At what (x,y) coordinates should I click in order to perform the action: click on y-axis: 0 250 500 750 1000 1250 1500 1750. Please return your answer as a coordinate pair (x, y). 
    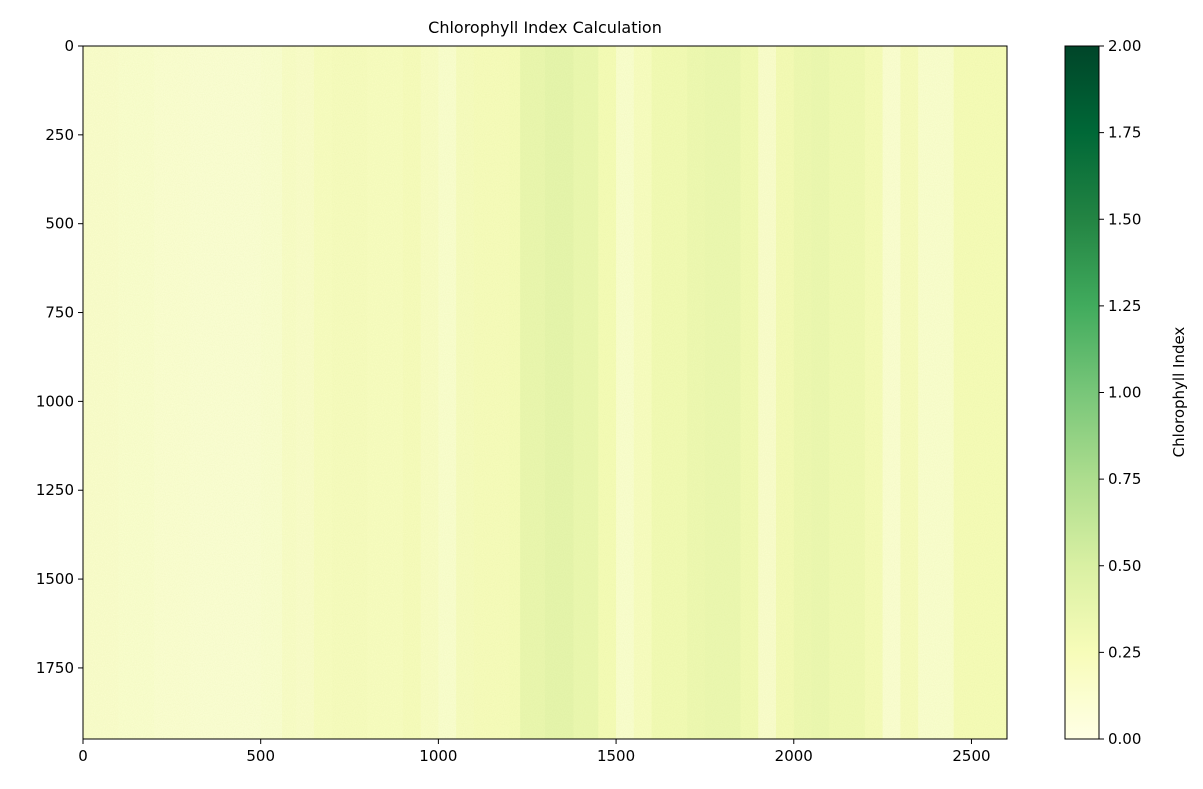
    Looking at the image, I should click on (59, 357).